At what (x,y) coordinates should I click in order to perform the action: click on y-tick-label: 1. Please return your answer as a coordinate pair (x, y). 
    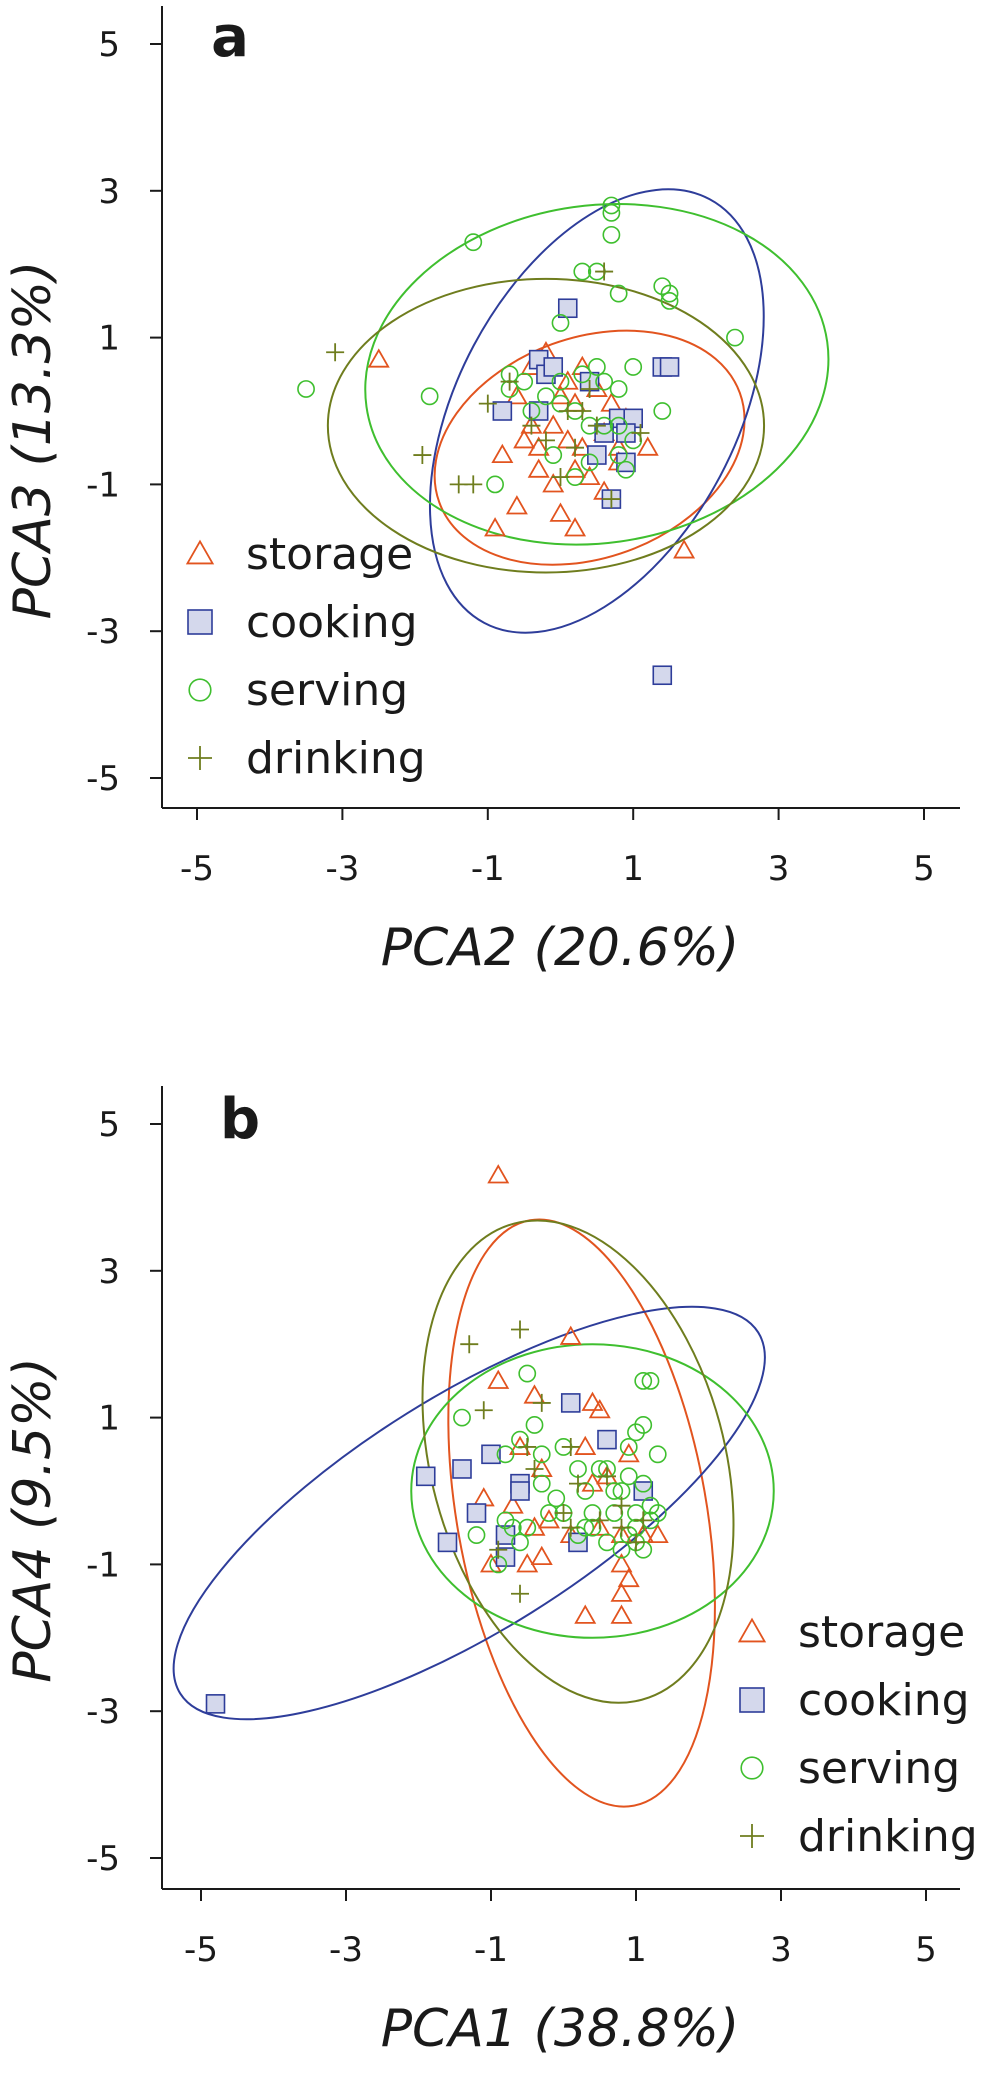
    Looking at the image, I should click on (109, 339).